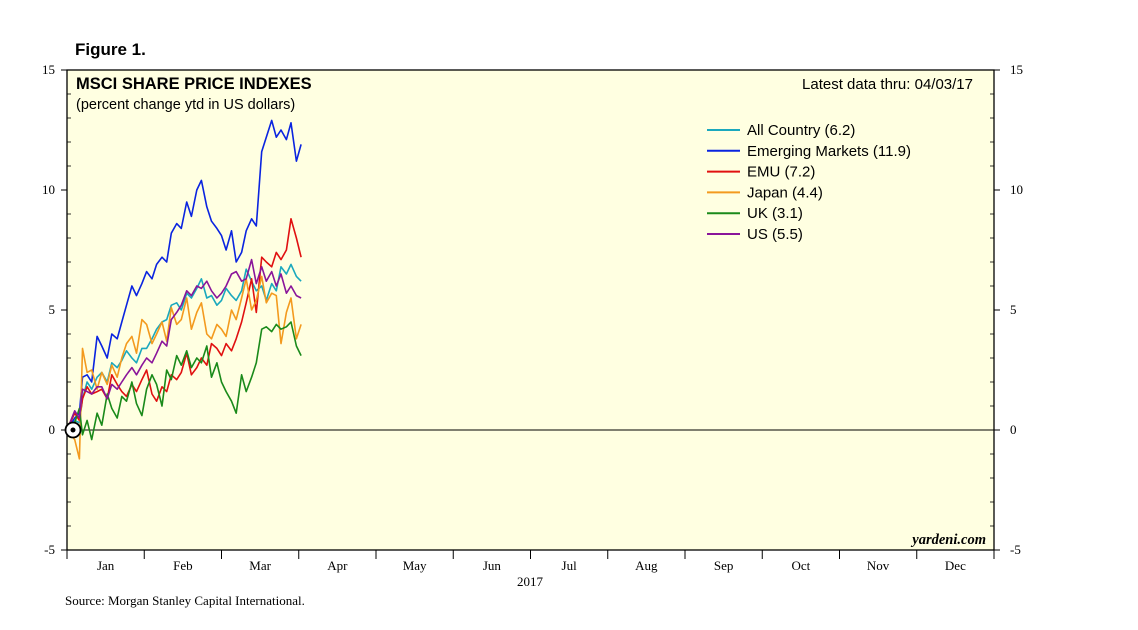 The width and height of the screenshot is (1138, 630). I want to click on x-month-label: Mar, so click(260, 565).